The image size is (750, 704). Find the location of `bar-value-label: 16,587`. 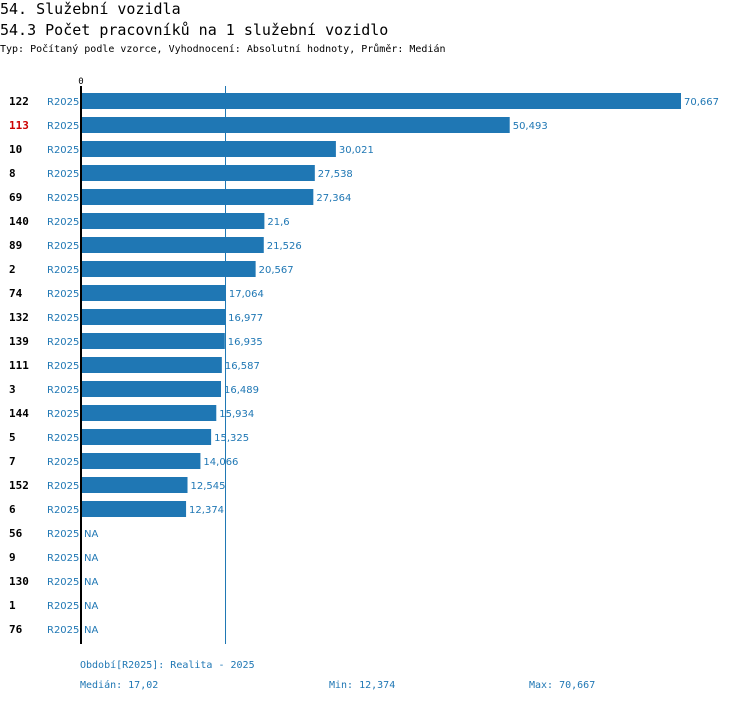

bar-value-label: 16,587 is located at coordinates (242, 366).